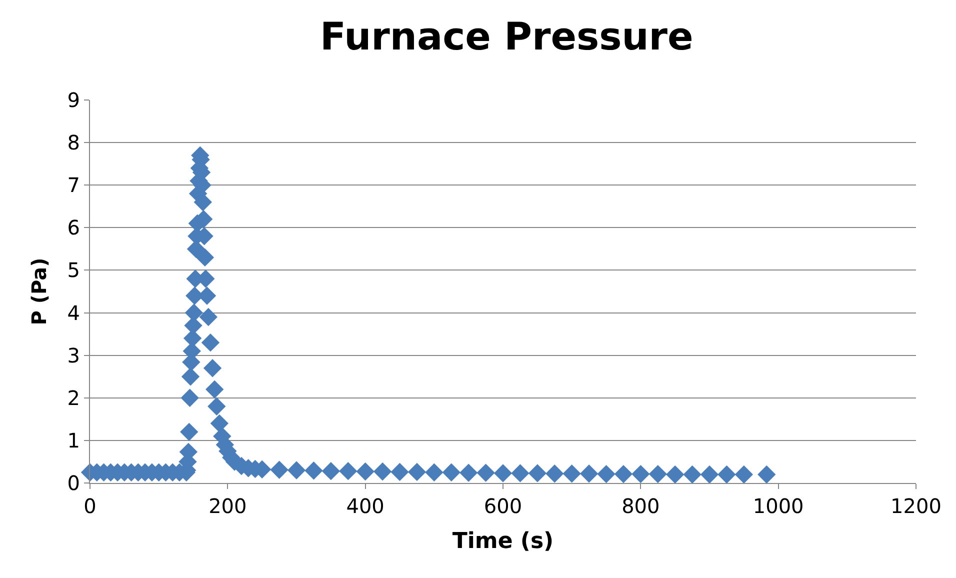 The image size is (956, 578). Describe the element at coordinates (73, 142) in the screenshot. I see `y-tick-label: 8` at that location.